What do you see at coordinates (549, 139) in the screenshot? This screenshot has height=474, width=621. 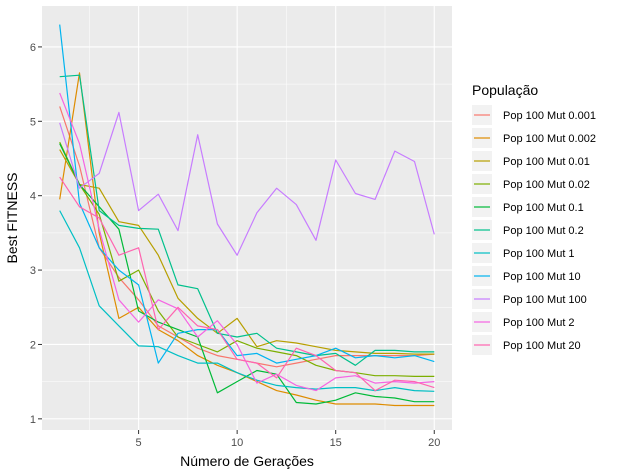 I see `legend-label: Pop 100 Mut 0.002` at bounding box center [549, 139].